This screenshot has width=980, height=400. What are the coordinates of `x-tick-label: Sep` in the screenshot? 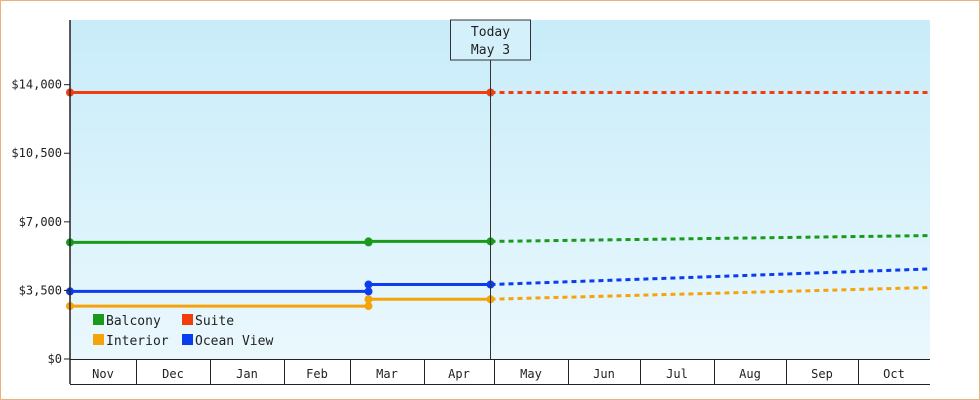 It's located at (822, 374).